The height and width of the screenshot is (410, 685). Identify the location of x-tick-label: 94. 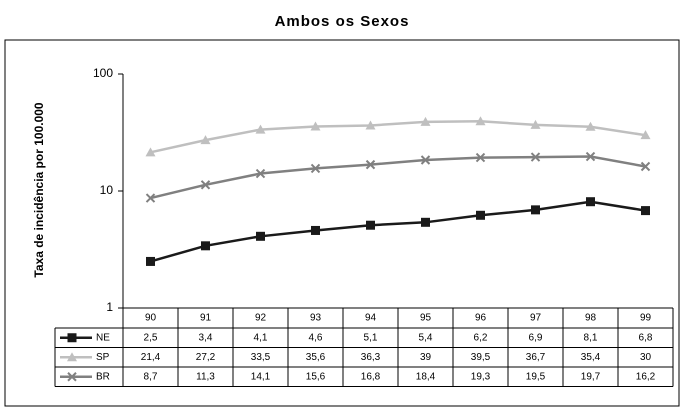
(371, 318).